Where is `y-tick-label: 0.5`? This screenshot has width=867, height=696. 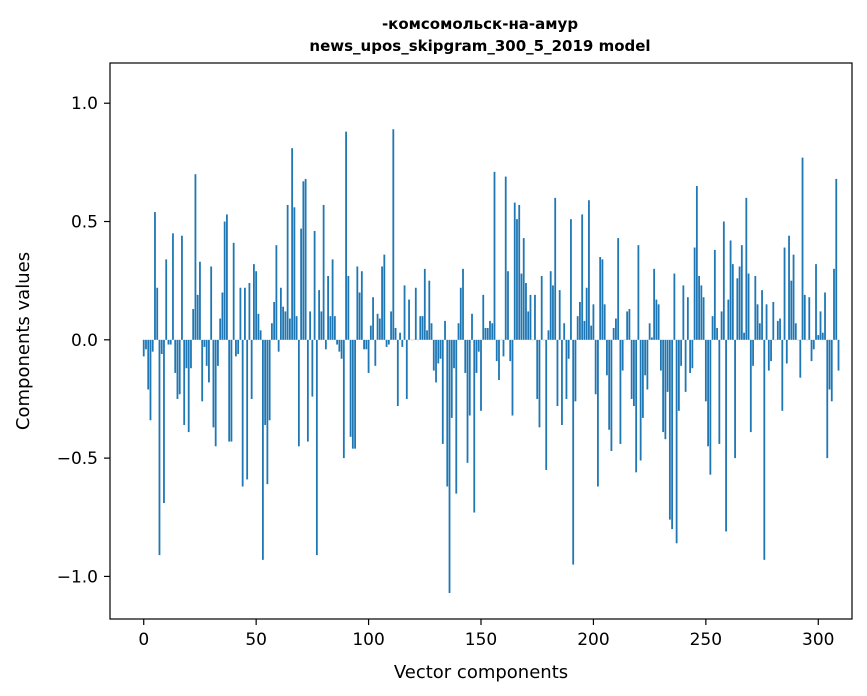 y-tick-label: 0.5 is located at coordinates (84, 223).